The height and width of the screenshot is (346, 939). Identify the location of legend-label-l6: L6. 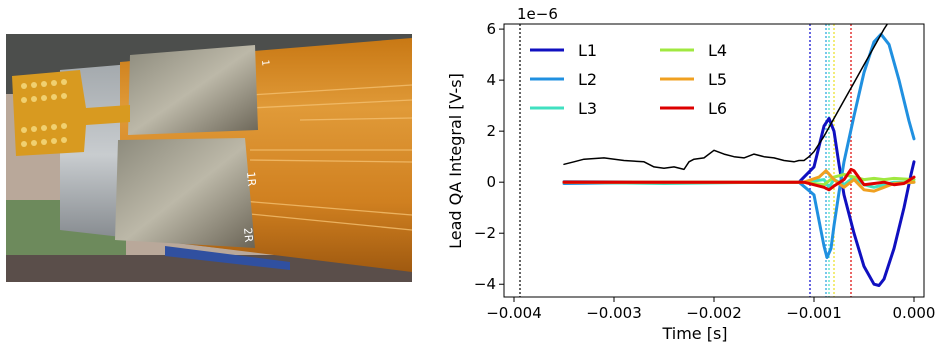
(717, 108).